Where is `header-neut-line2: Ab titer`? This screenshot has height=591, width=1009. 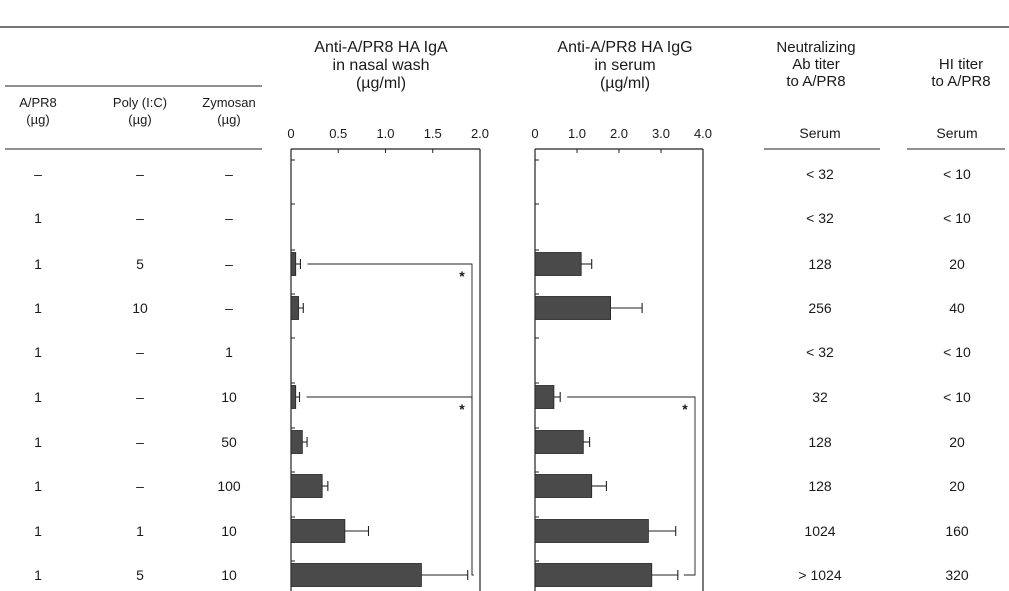
header-neut-line2: Ab titer is located at coordinates (816, 64).